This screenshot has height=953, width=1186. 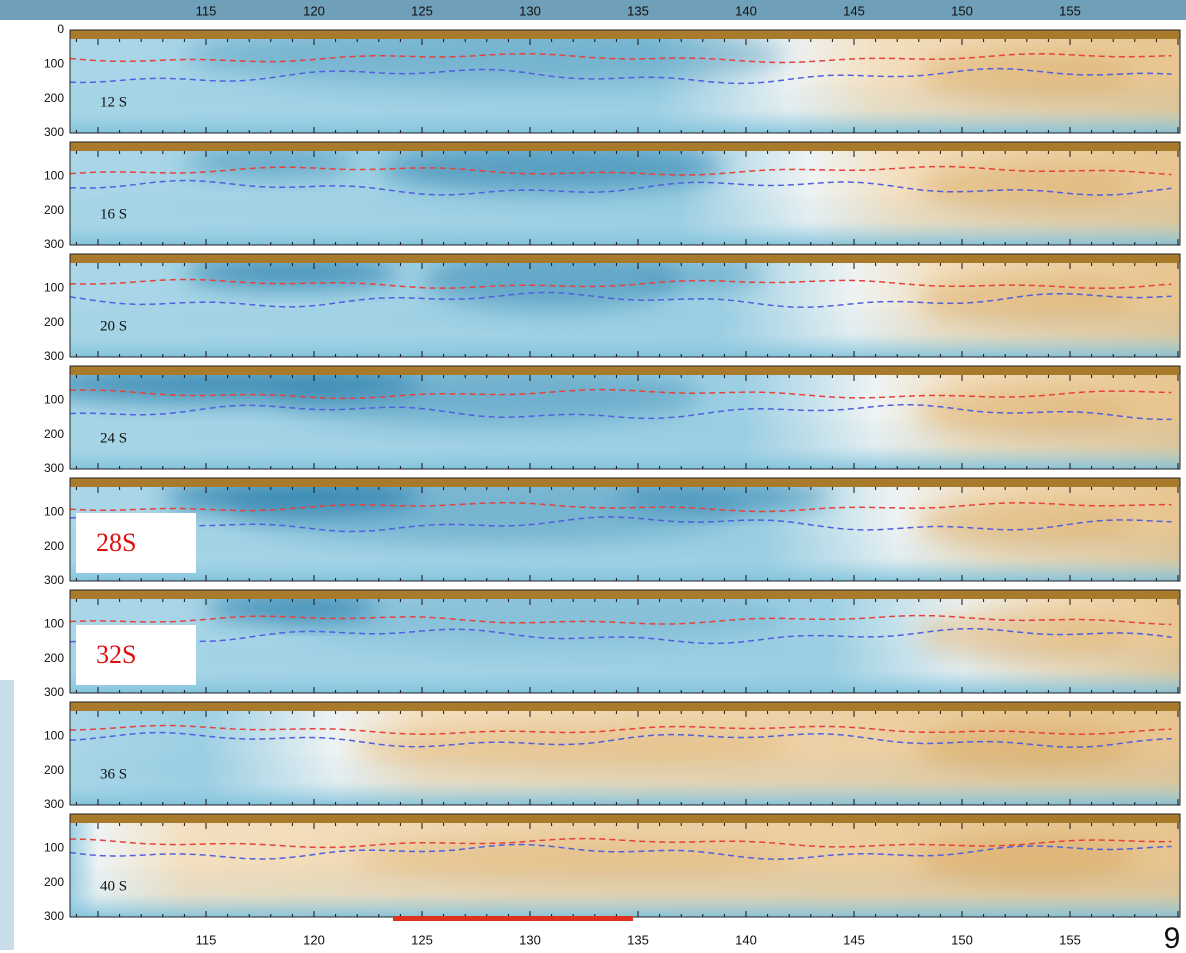 I want to click on panel: 28S, so click(x=625, y=529).